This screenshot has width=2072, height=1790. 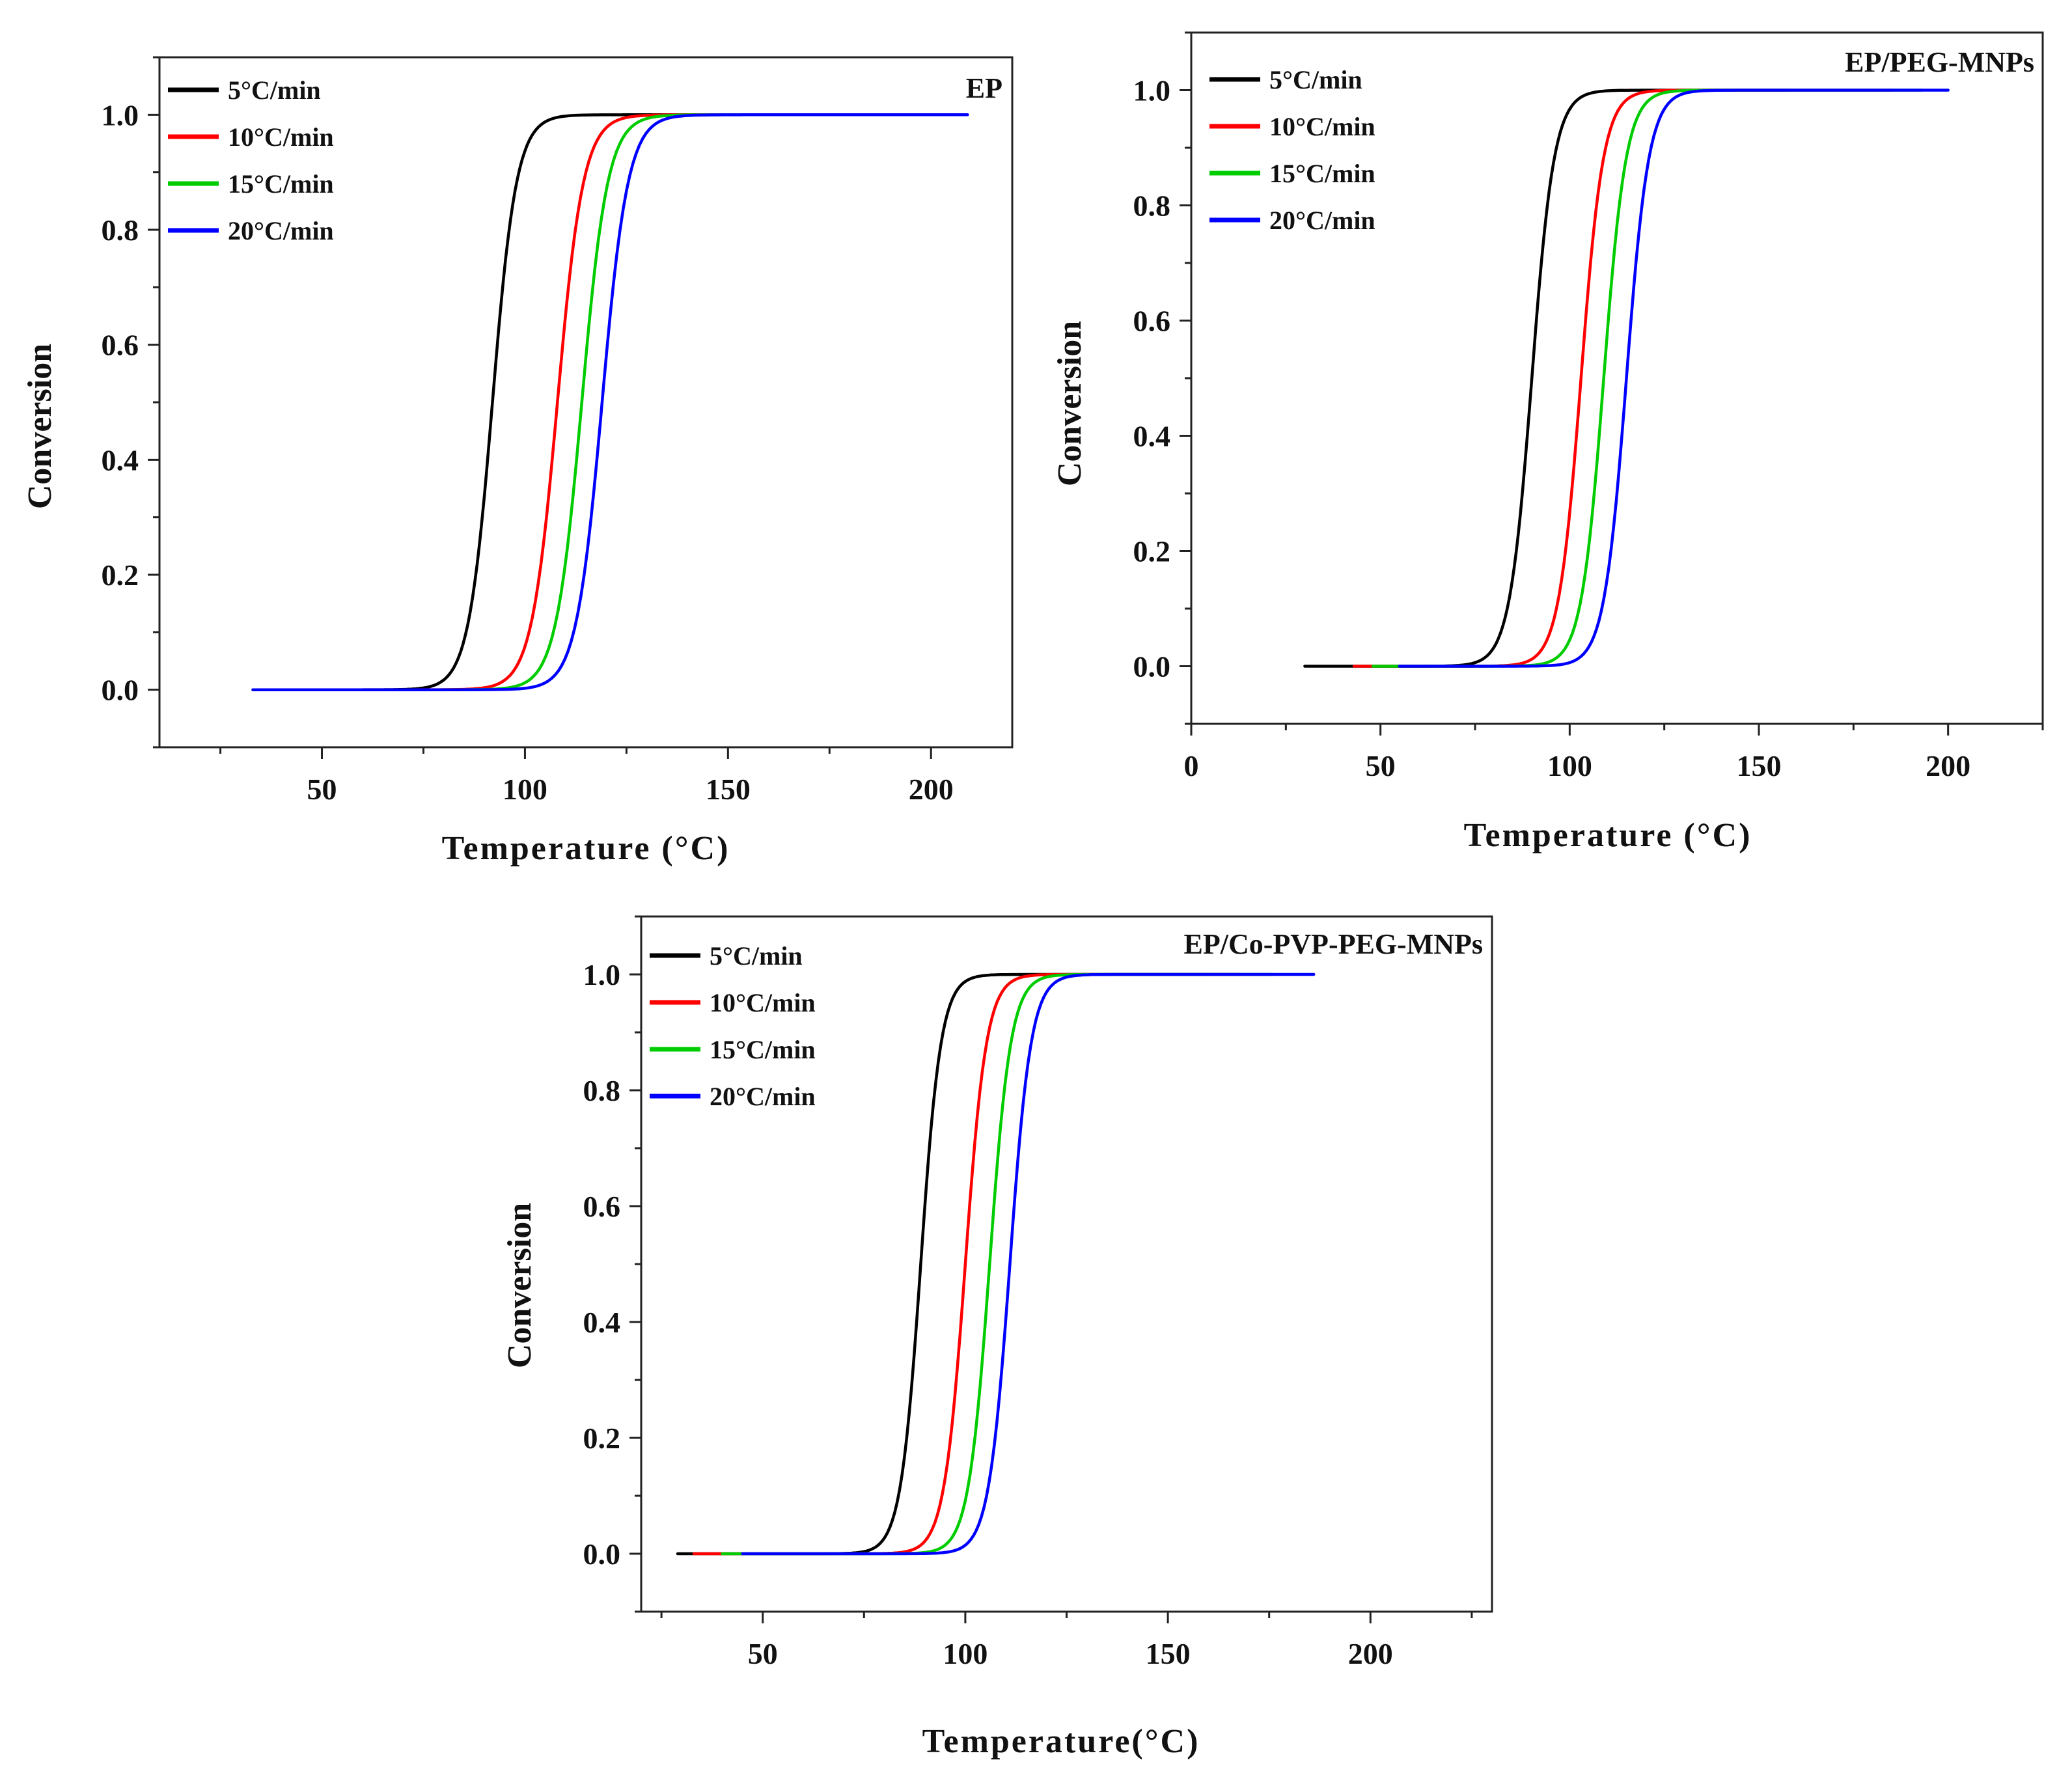 I want to click on x-tick-label: 0, so click(x=1191, y=765).